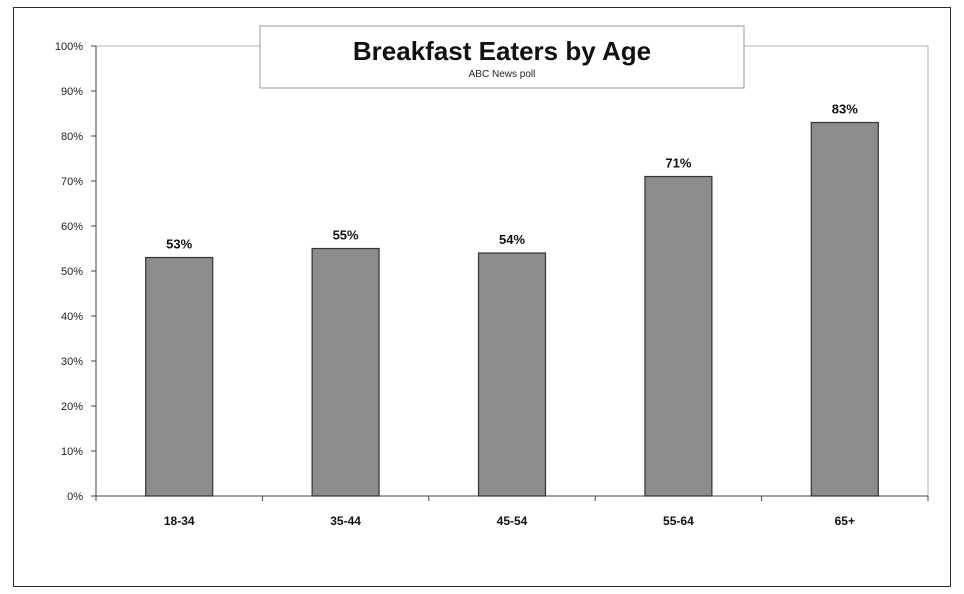 The height and width of the screenshot is (594, 964). What do you see at coordinates (72, 92) in the screenshot?
I see `y-tick-label: 90%` at bounding box center [72, 92].